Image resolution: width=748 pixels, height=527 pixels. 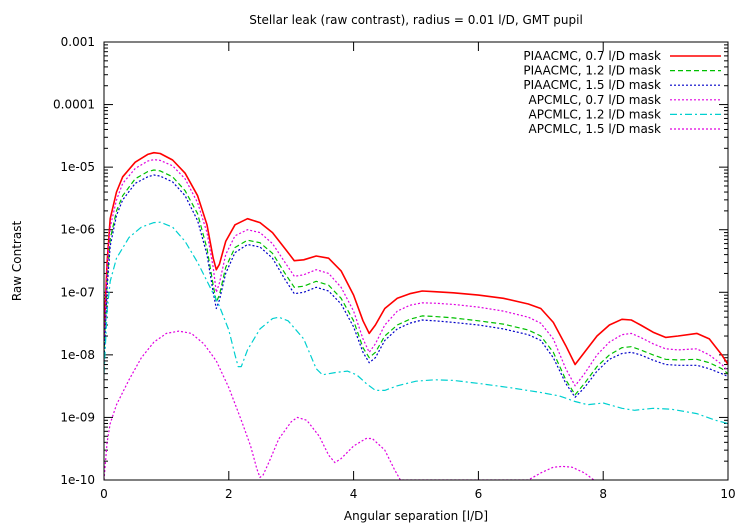 What do you see at coordinates (74, 105) in the screenshot?
I see `y-tick-label: 0.0001` at bounding box center [74, 105].